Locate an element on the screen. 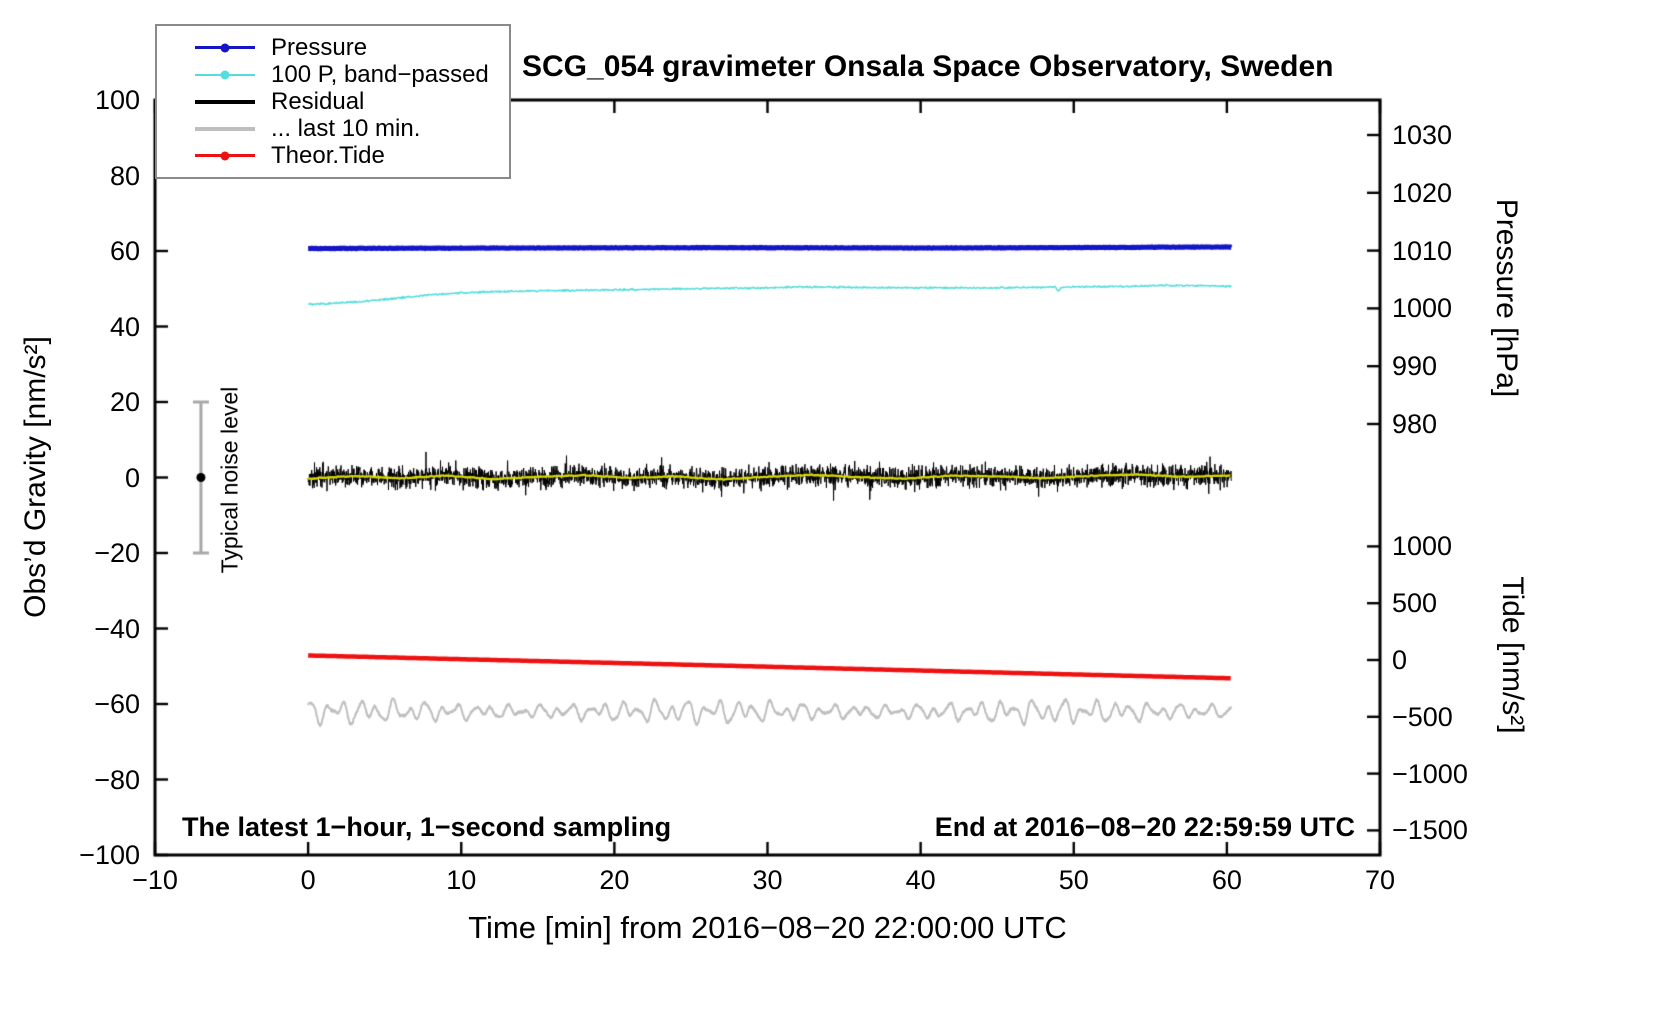  time-tick-label: 30 is located at coordinates (767, 880).